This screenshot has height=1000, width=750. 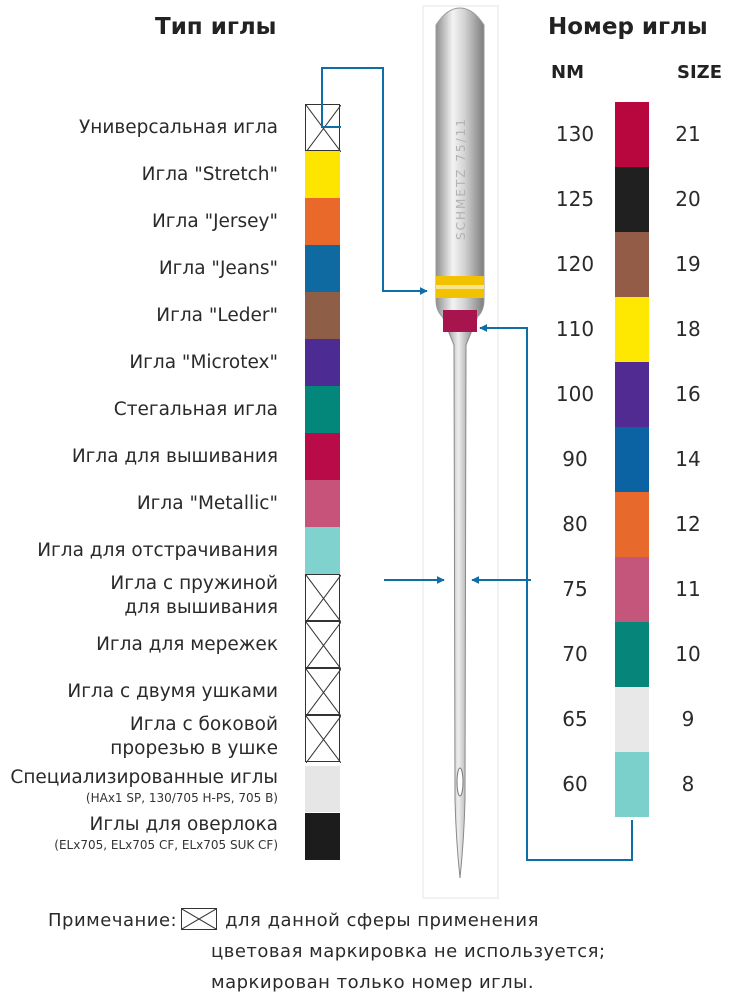 What do you see at coordinates (175, 457) in the screenshot?
I see `needle-type-label: Игла для вышивания` at bounding box center [175, 457].